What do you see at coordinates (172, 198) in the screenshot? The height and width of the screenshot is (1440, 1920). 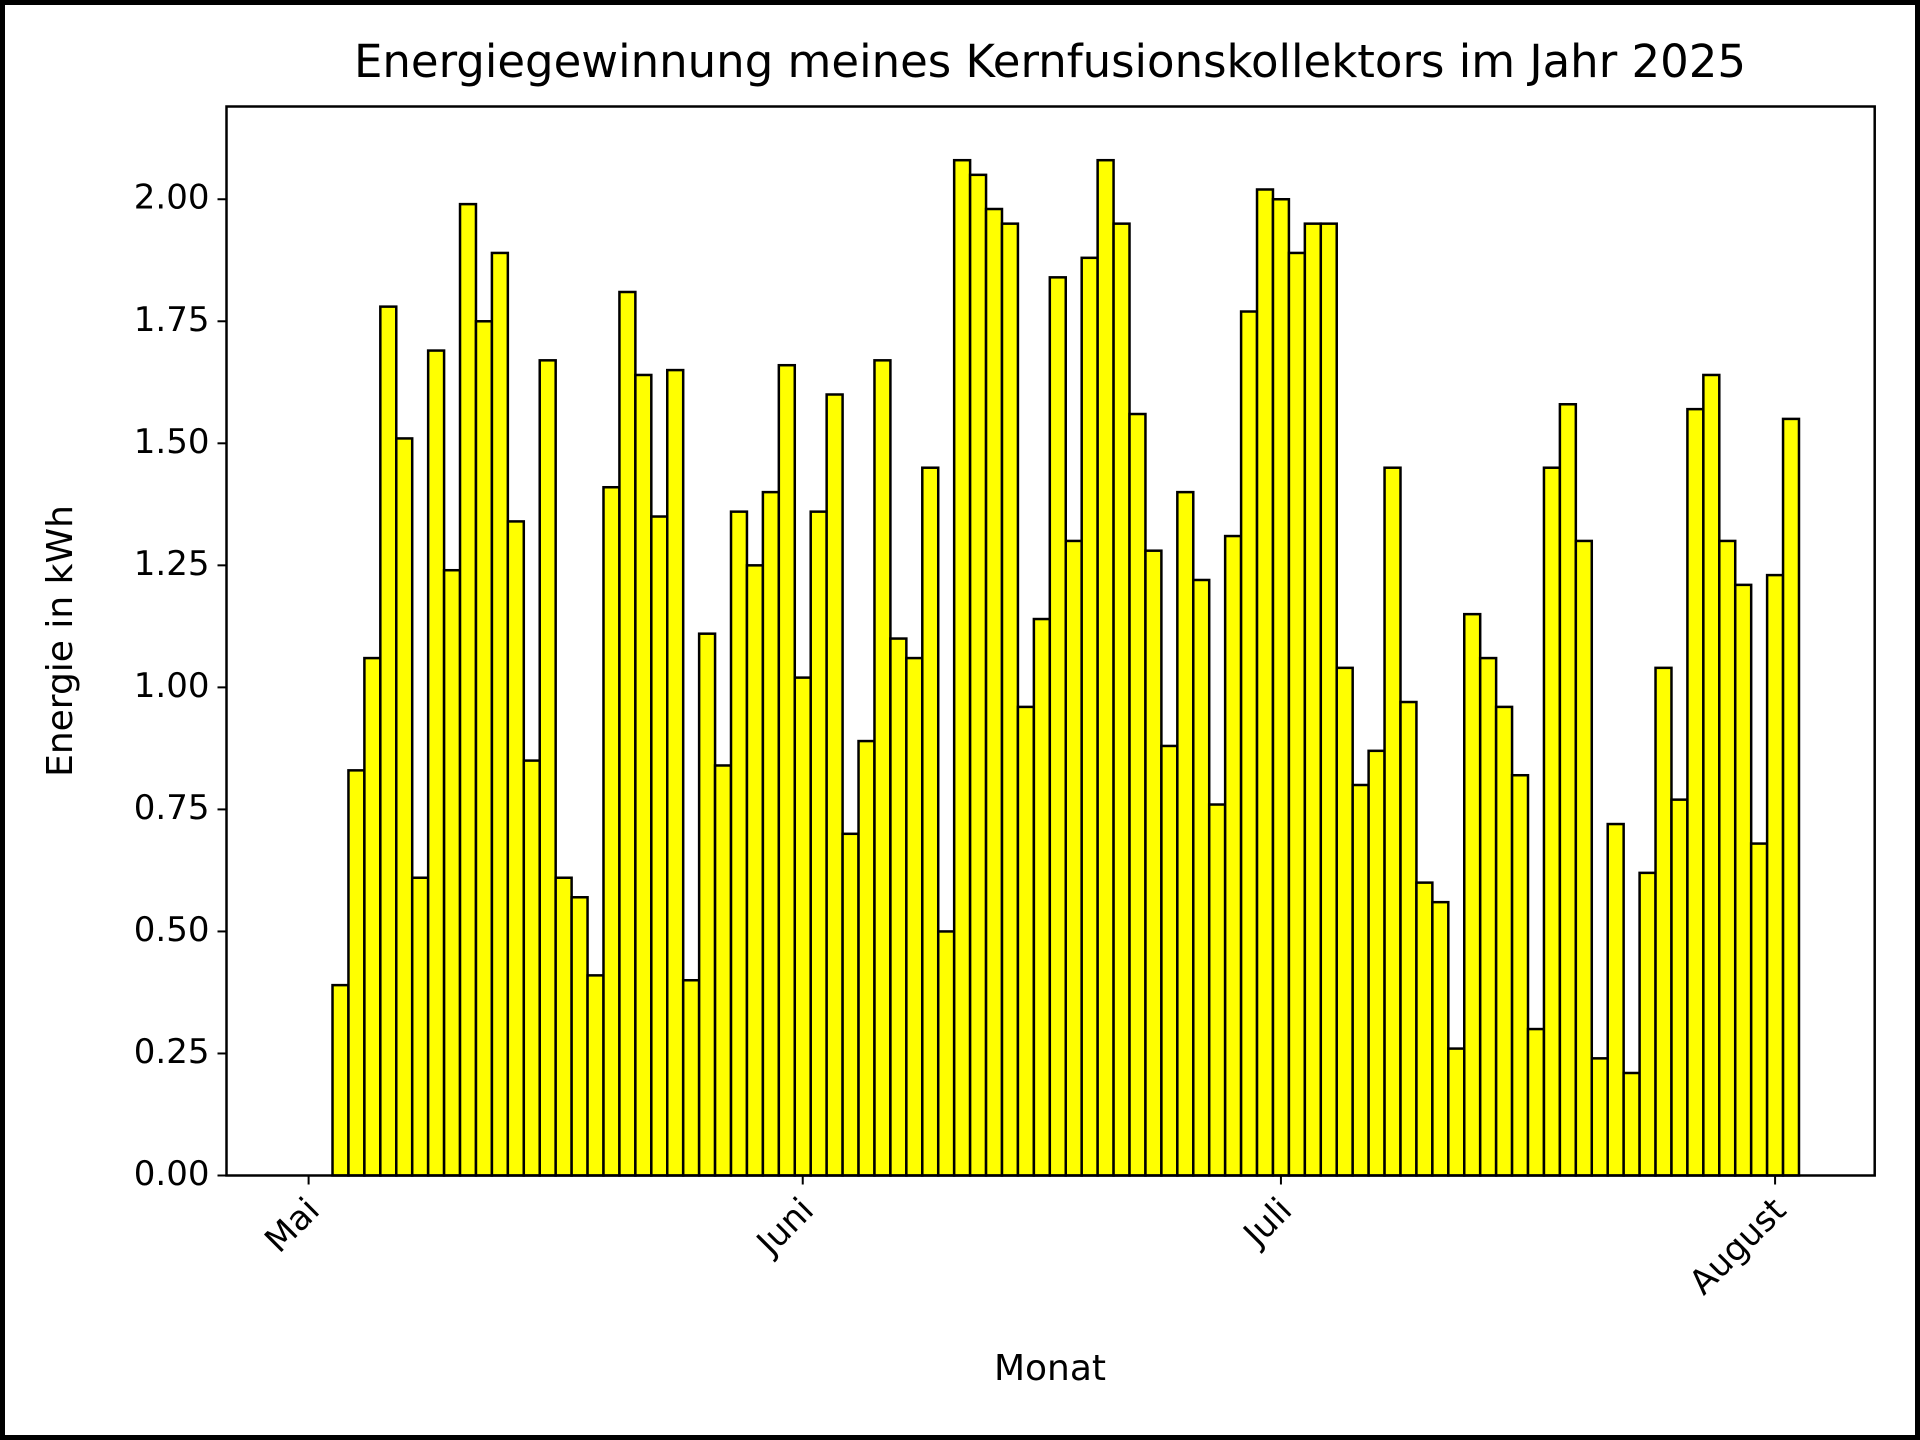 I see `y-tick-label: 2.00` at bounding box center [172, 198].